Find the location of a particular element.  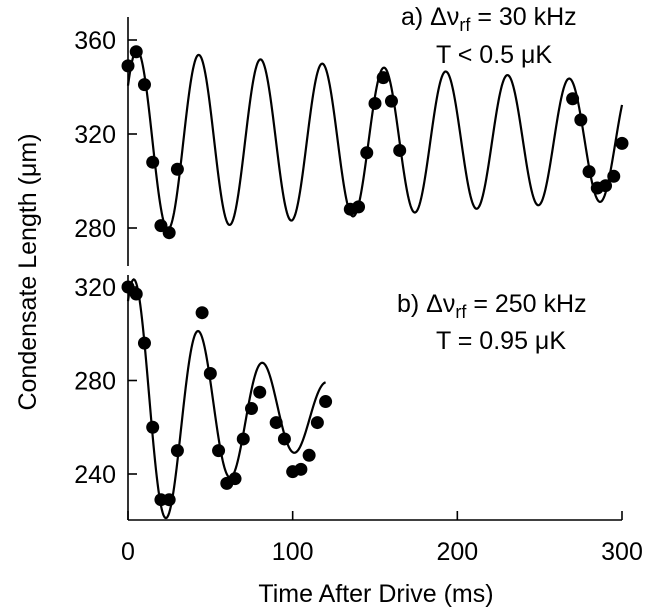

y-tick-label: 360 is located at coordinates (95, 41).